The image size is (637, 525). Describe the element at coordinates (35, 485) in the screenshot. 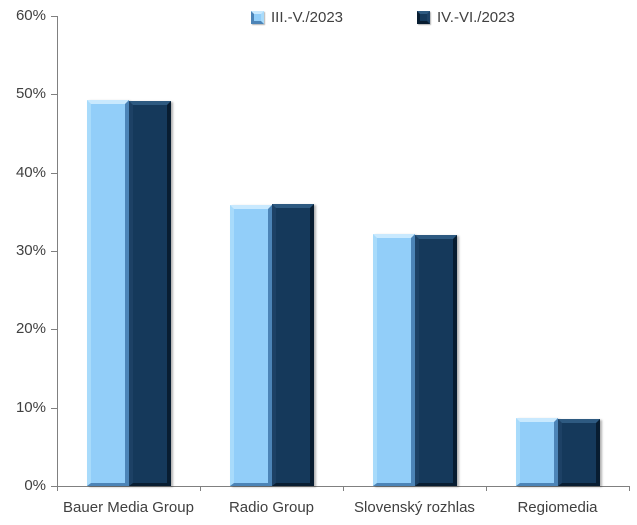

I see `y-tick-label: 0%` at that location.